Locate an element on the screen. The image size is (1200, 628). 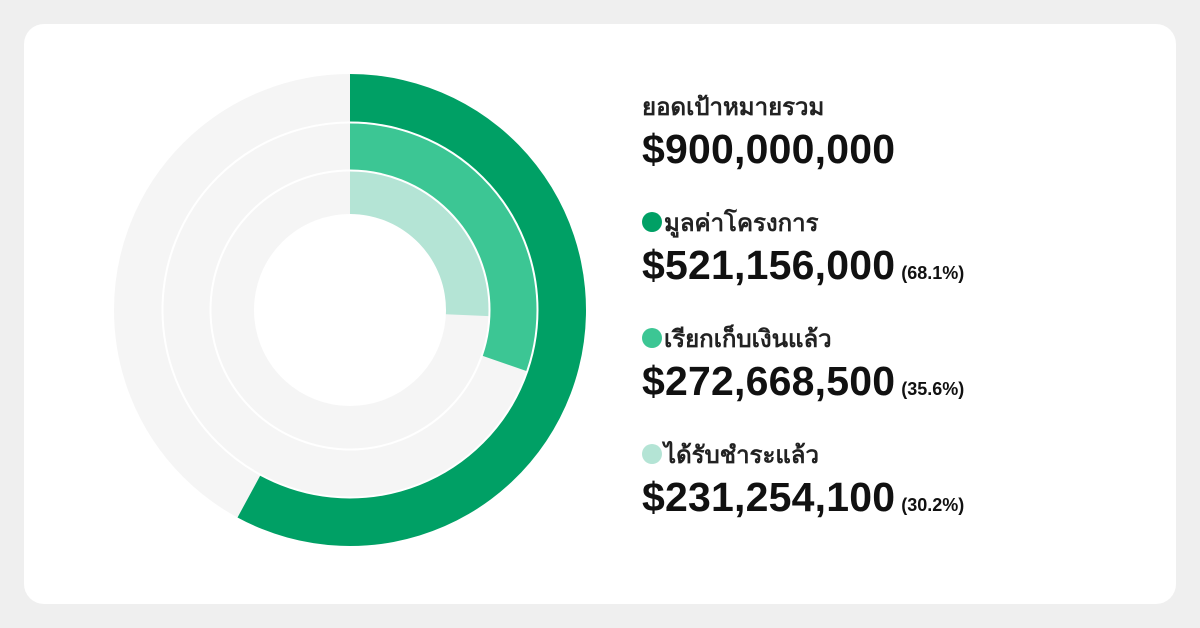
legend-label-received: ได้รับชำระแล้ว is located at coordinates (741, 454).